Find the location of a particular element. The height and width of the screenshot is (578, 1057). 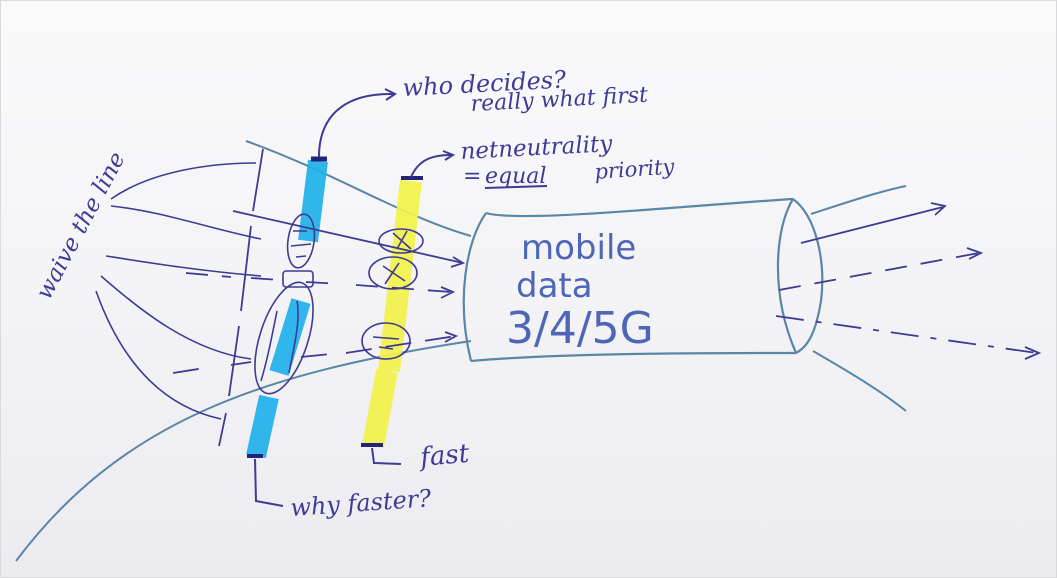

blue-band-packets is located at coordinates (285, 304).